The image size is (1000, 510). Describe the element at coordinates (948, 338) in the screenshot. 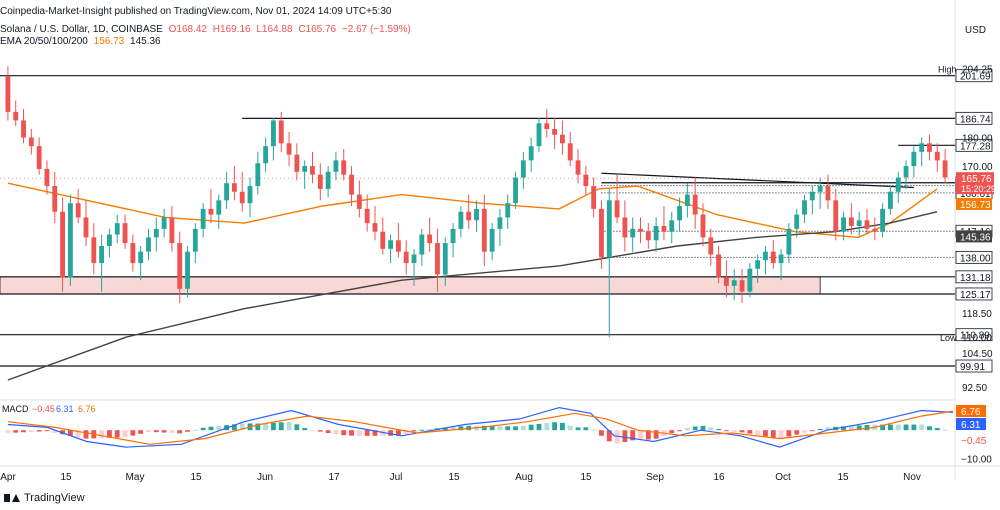

I see `low-label: Low` at that location.